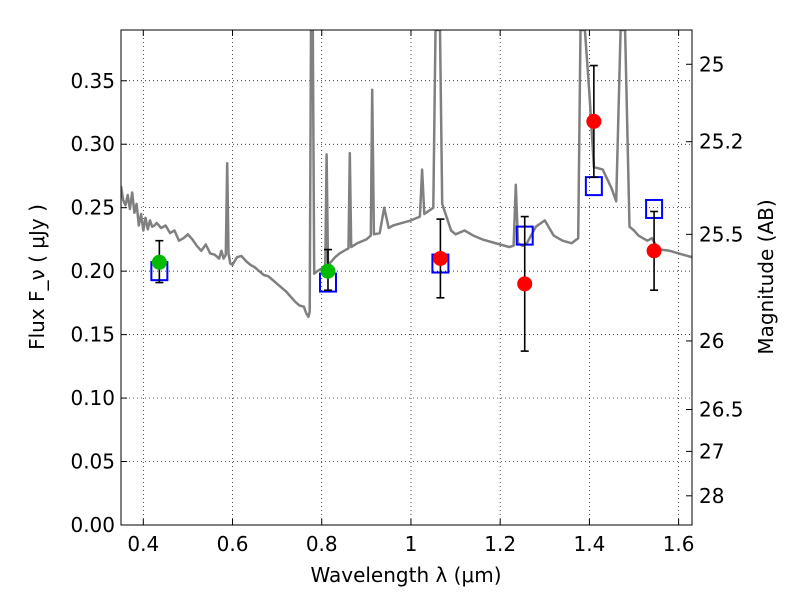  Describe the element at coordinates (92, 81) in the screenshot. I see `y-tick-label: 0.35` at that location.